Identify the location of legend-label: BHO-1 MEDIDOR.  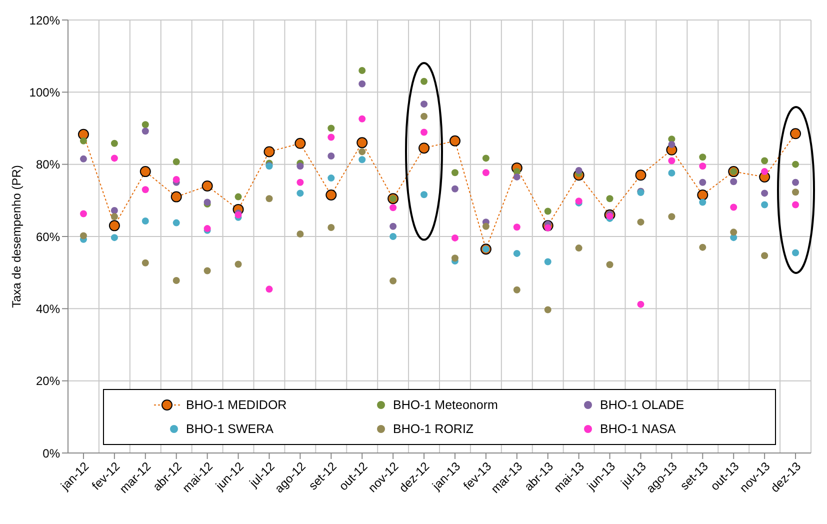
(236, 405).